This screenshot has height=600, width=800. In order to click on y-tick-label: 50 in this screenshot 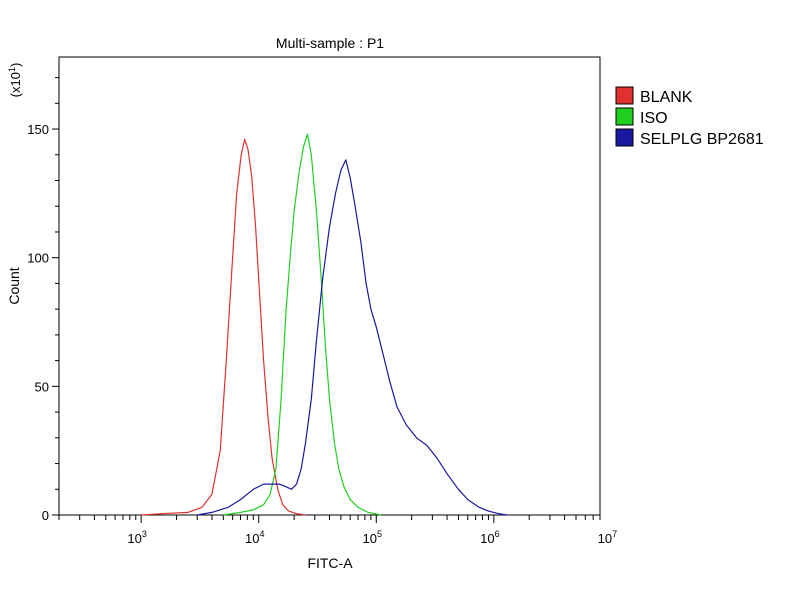, I will do `click(42, 386)`.